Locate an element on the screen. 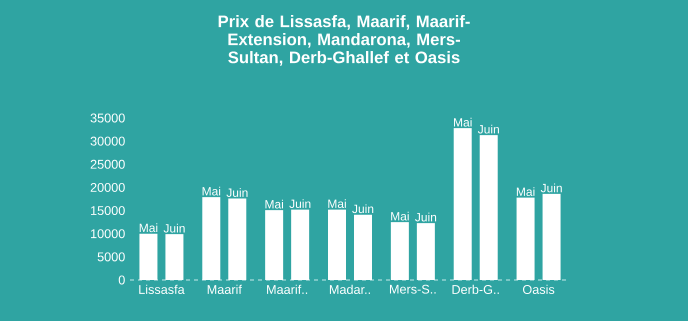  y-tick-label: 25000 is located at coordinates (107, 164).